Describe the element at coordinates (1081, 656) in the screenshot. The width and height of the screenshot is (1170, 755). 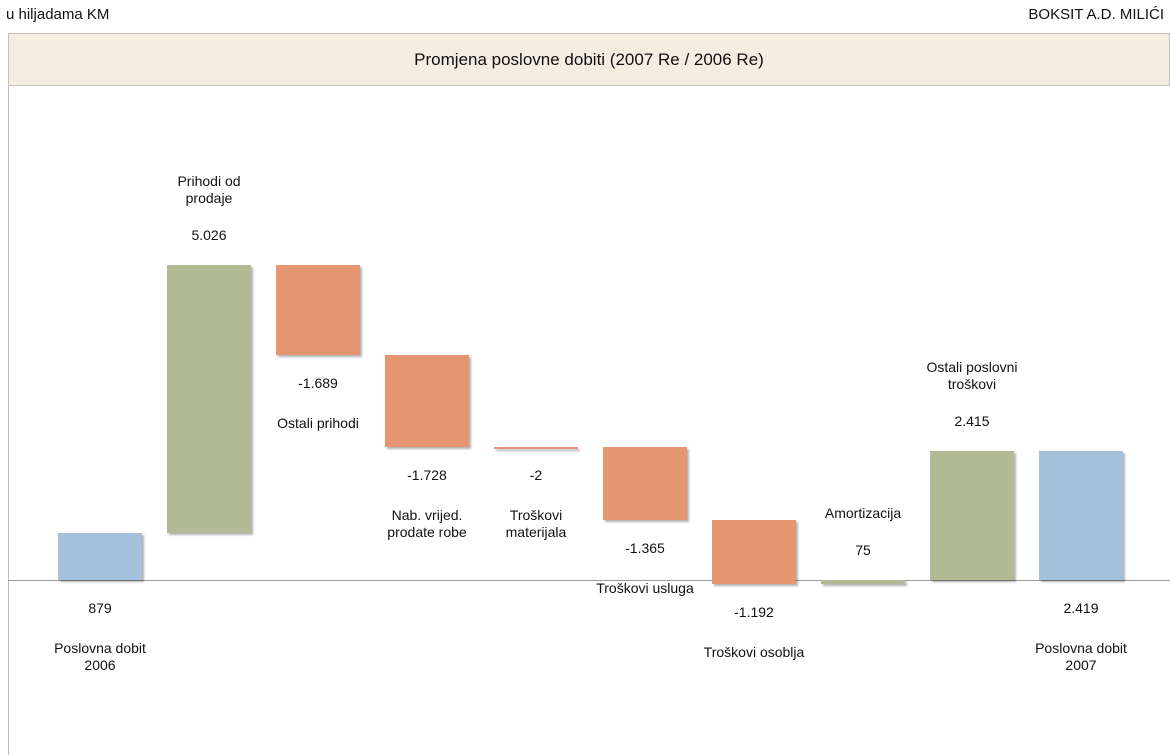
I see `category-label: Poslovna dobit 2007` at that location.